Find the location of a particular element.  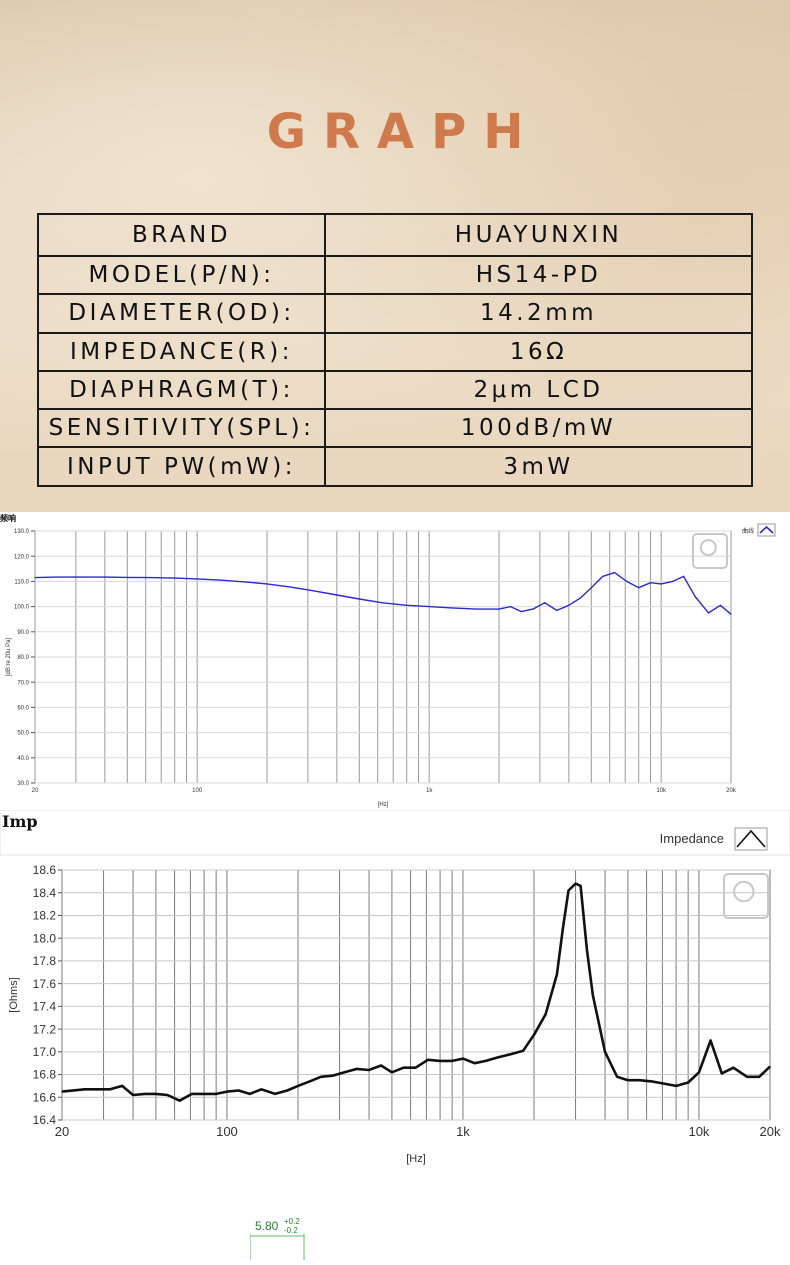

y-tick-label: 80.0 is located at coordinates (23, 658).